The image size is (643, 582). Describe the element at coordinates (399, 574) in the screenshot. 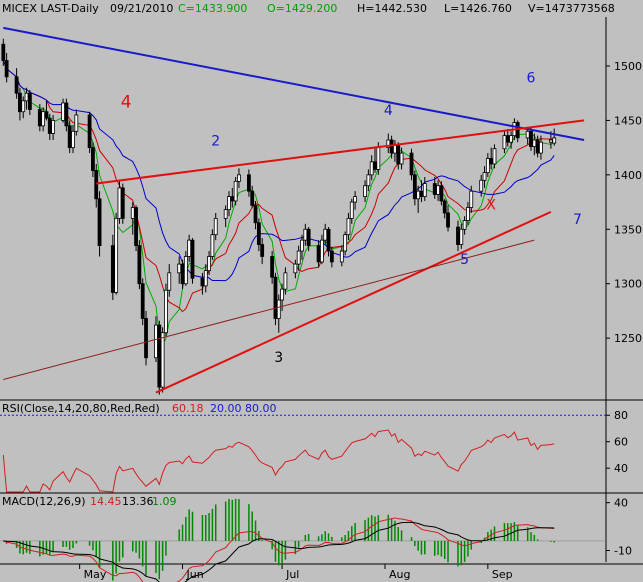

I see `x-tick-label: Aug` at that location.